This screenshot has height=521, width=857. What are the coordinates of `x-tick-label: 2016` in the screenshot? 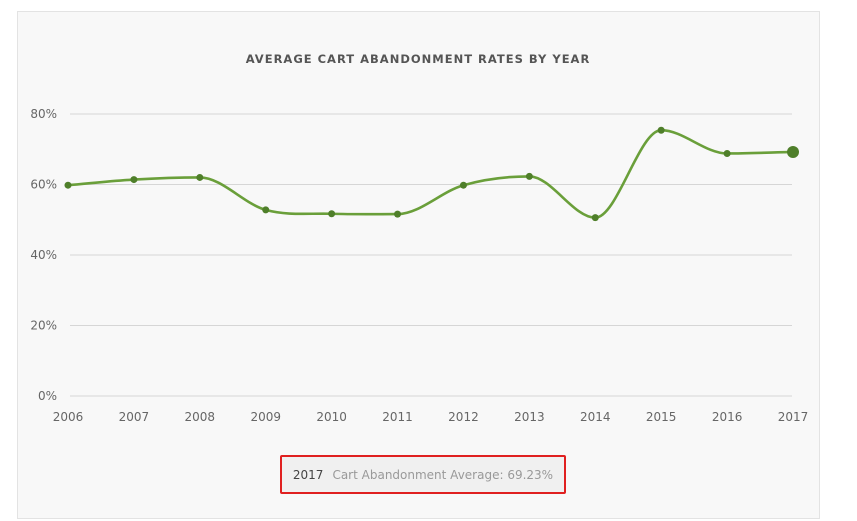 It's located at (727, 417).